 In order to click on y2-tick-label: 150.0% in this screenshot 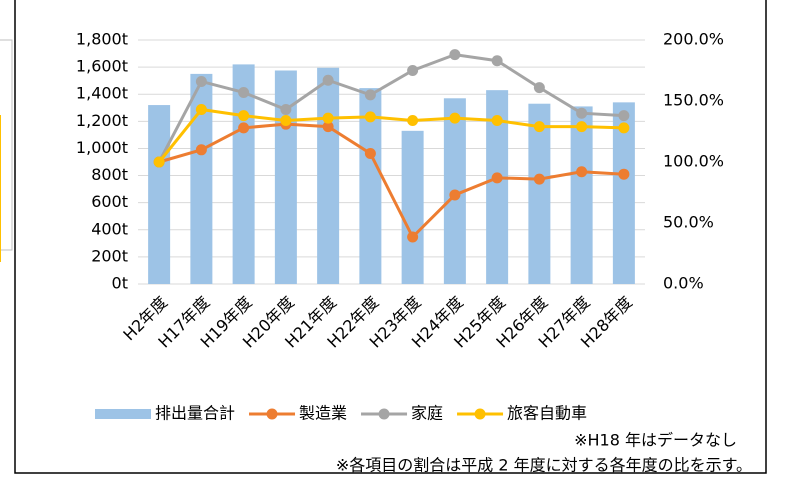, I will do `click(693, 100)`.